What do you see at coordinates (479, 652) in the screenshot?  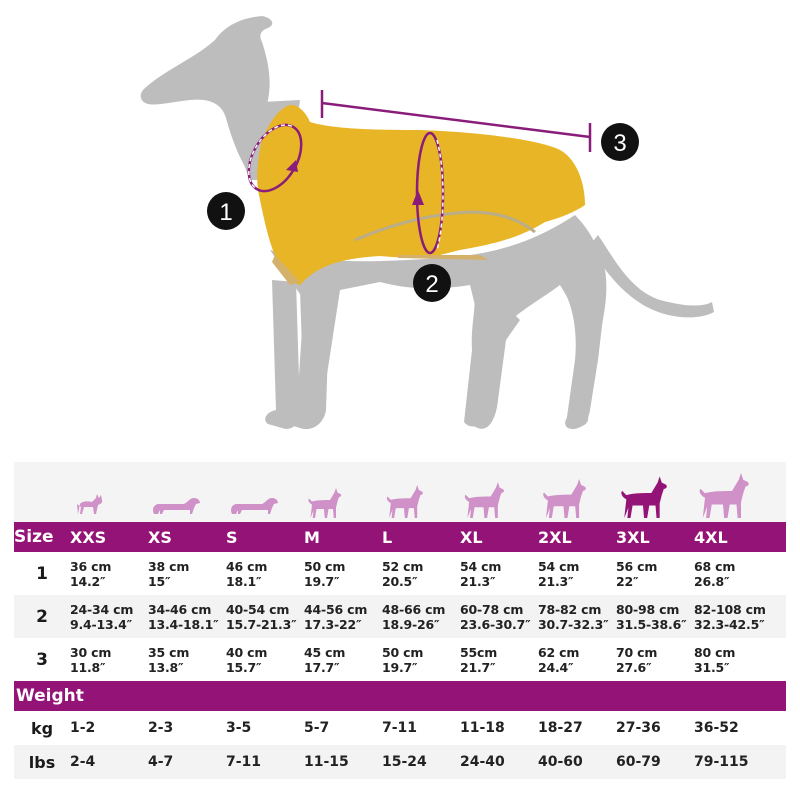 I see `value-cm: 55cm` at bounding box center [479, 652].